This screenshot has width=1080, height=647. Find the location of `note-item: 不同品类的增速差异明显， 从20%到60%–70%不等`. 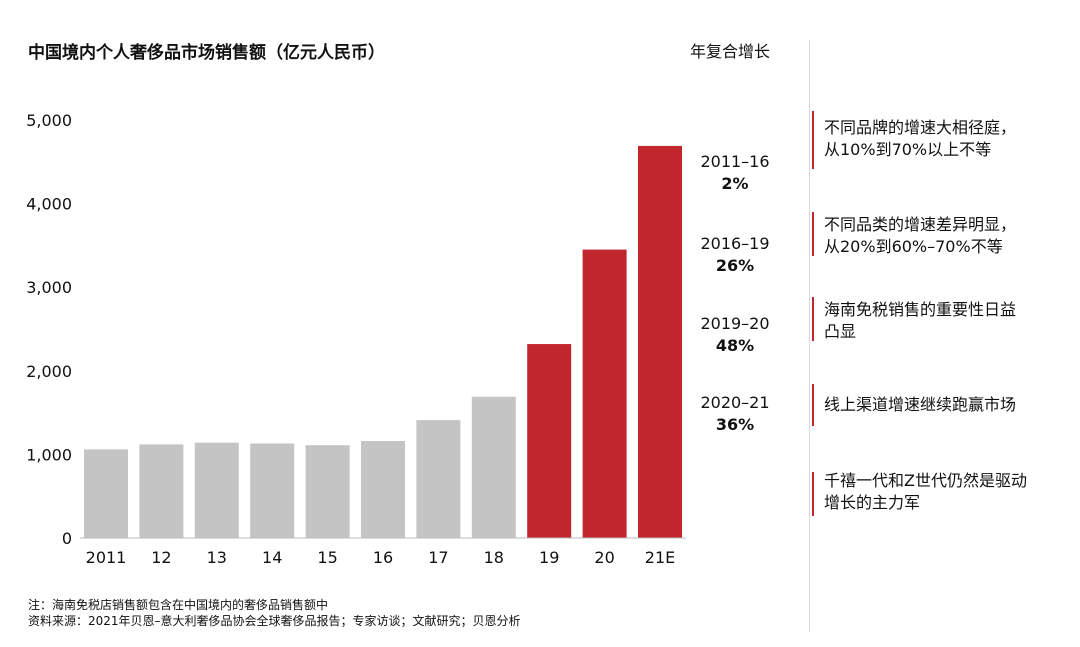

note-item: 不同品类的增速差异明显， 从20%到60%–70%不等 is located at coordinates (943, 235).